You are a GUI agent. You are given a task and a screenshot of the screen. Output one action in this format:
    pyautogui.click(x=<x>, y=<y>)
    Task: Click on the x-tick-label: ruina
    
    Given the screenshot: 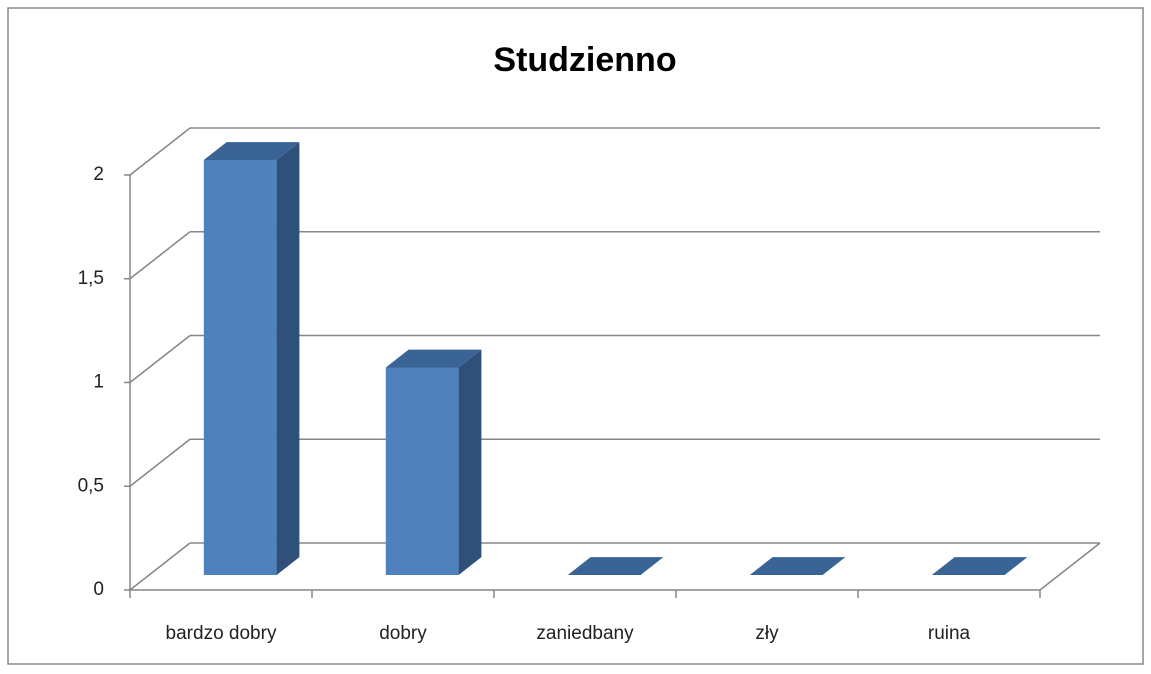 What is the action you would take?
    pyautogui.click(x=949, y=633)
    